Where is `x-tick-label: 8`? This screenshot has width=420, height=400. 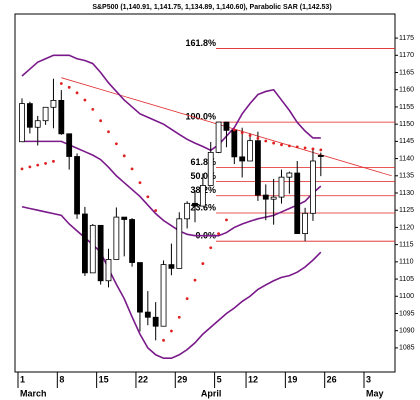
x-tick-label: 8 is located at coordinates (61, 379).